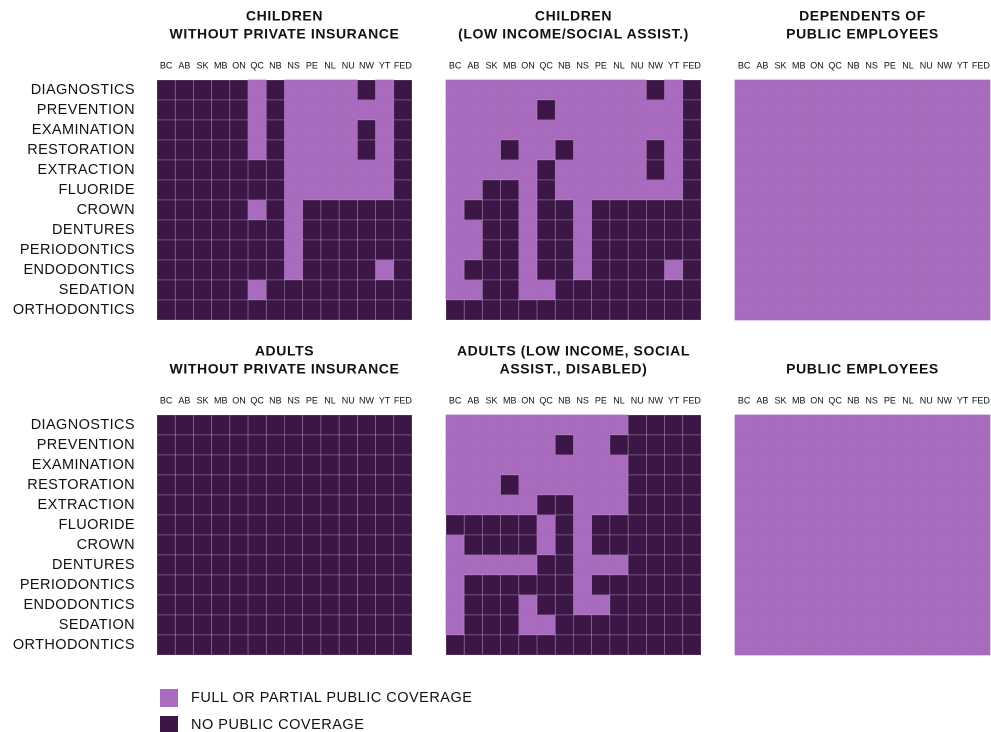 This screenshot has height=732, width=991. I want to click on panel-title: DEPENDENTS OF, so click(862, 16).